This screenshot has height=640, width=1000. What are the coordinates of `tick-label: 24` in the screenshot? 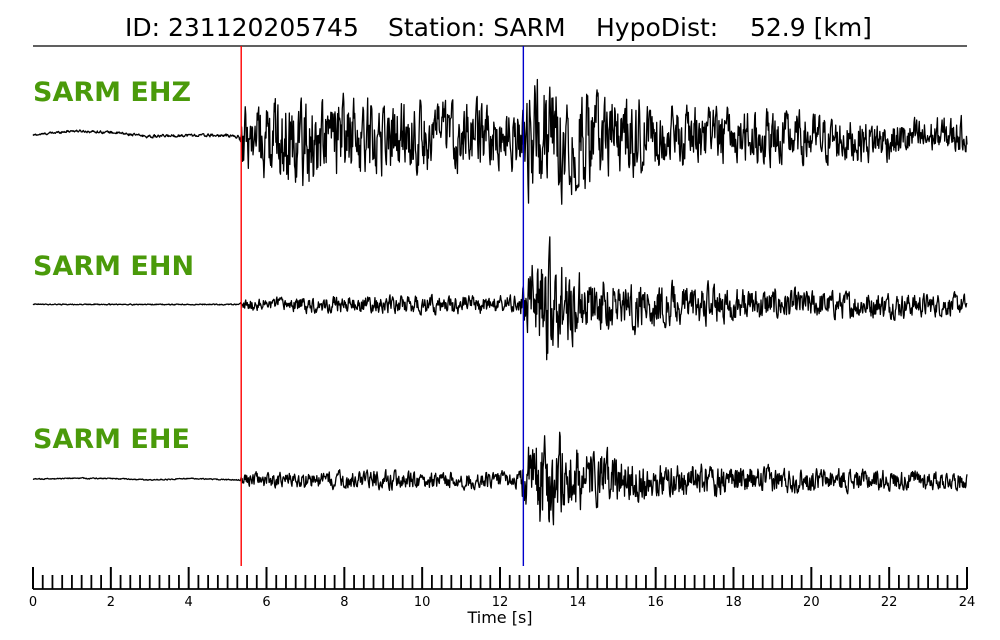 It's located at (967, 602).